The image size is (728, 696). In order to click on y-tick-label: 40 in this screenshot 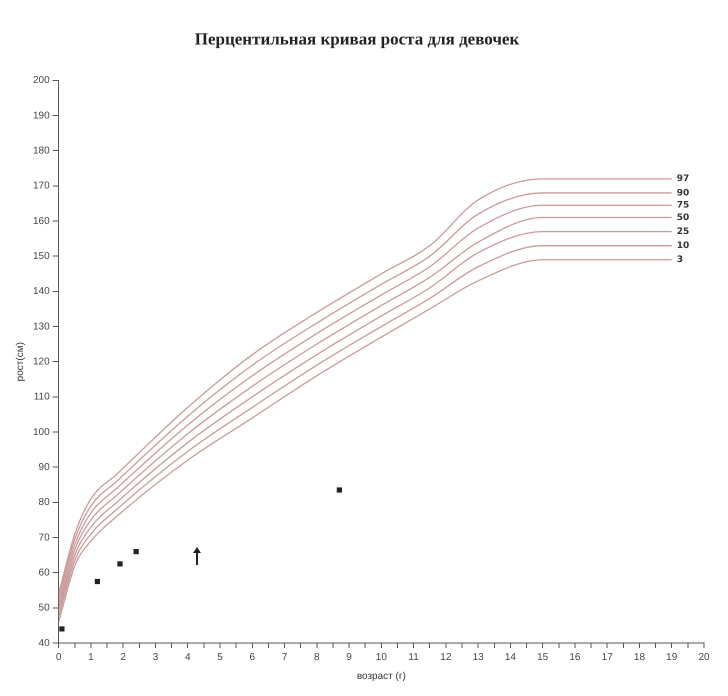, I will do `click(44, 643)`.